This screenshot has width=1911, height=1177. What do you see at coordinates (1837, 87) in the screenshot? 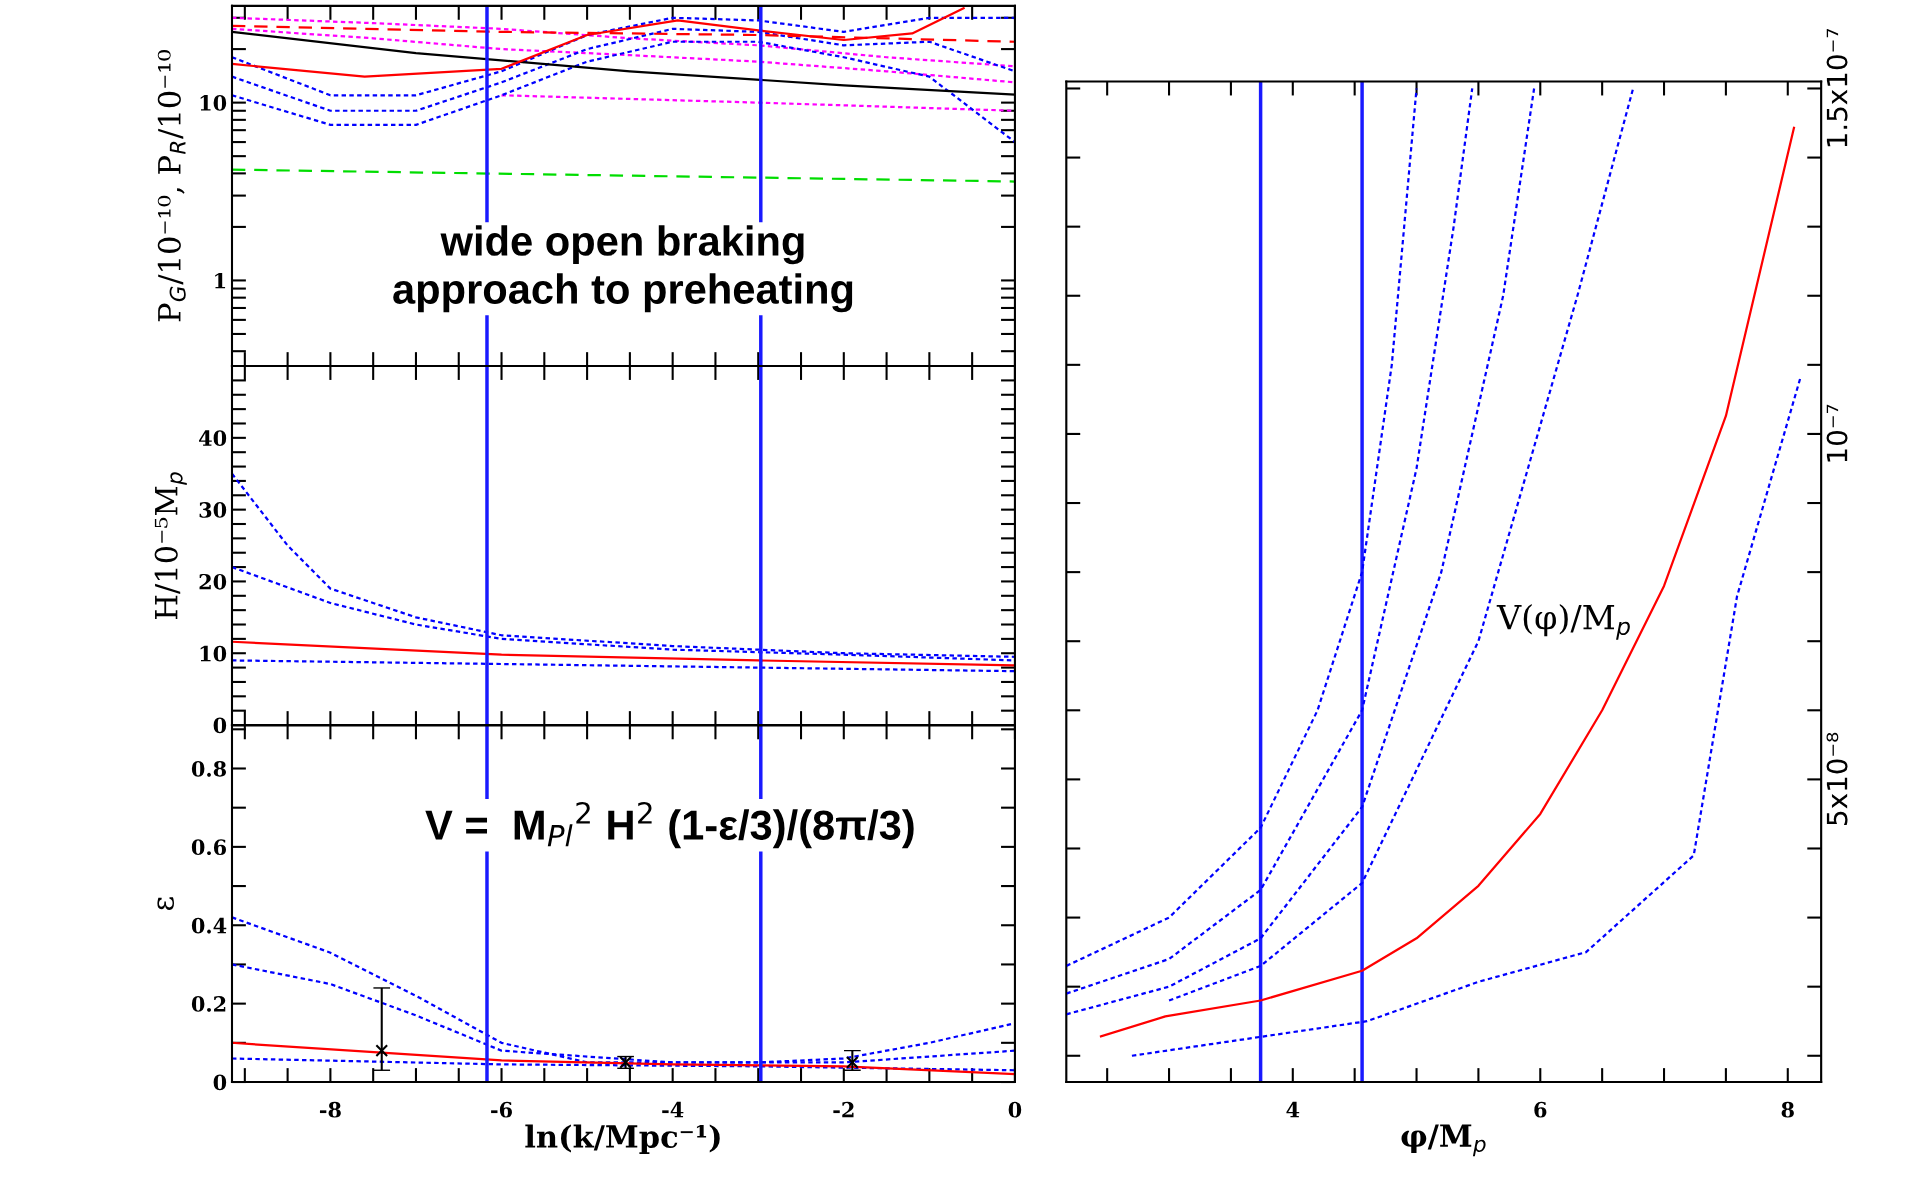
I see `y2-tick-label: 1.5x10⁻⁷` at bounding box center [1837, 87].